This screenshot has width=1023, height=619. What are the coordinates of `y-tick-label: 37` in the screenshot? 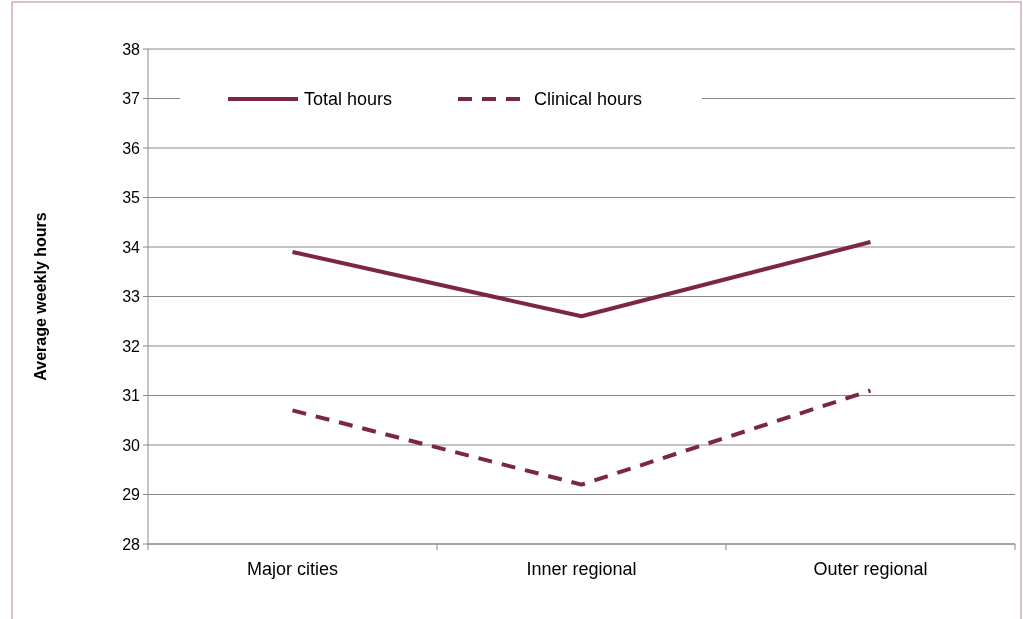 It's located at (131, 99).